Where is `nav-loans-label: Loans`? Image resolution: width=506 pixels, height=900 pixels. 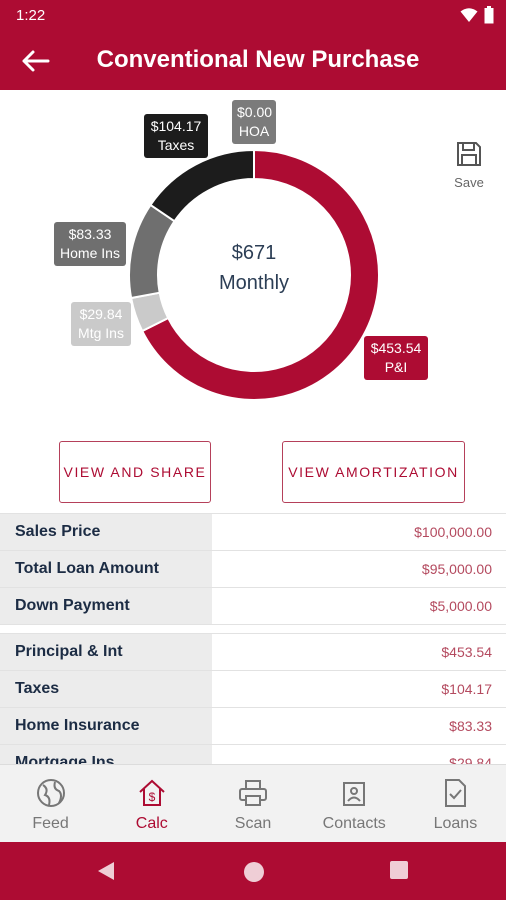
nav-loans-label: Loans is located at coordinates (455, 823).